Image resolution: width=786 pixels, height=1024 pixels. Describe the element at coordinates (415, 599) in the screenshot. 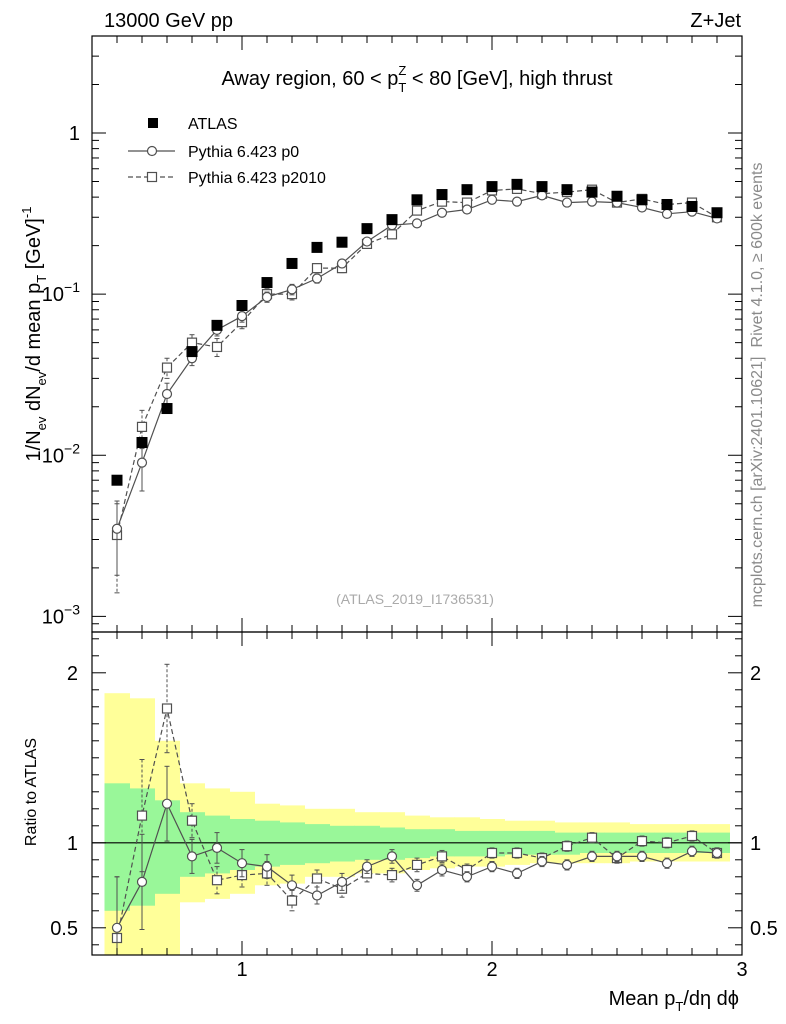

I see `analysis-watermark: (ATLAS_2019_I1736531)` at that location.